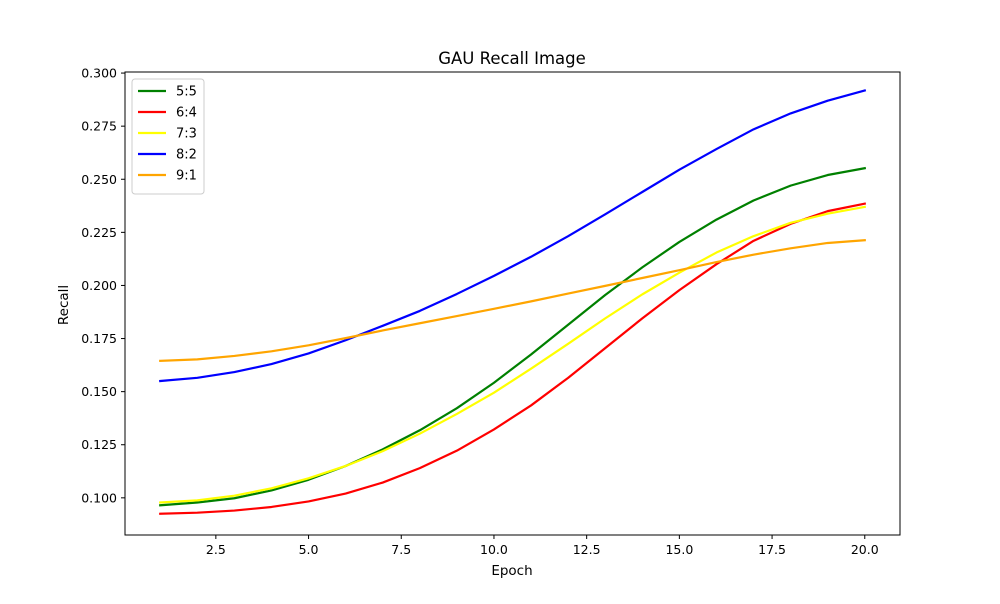  Describe the element at coordinates (99, 338) in the screenshot. I see `y-tick-label: 0.175` at that location.